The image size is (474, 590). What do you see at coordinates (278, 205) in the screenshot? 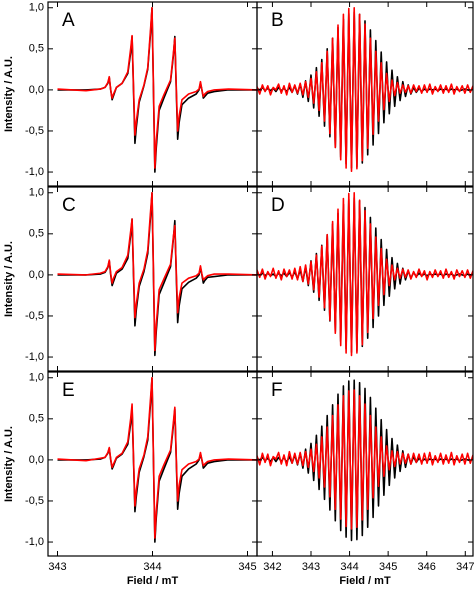
I see `panel-letter: D` at bounding box center [278, 205].